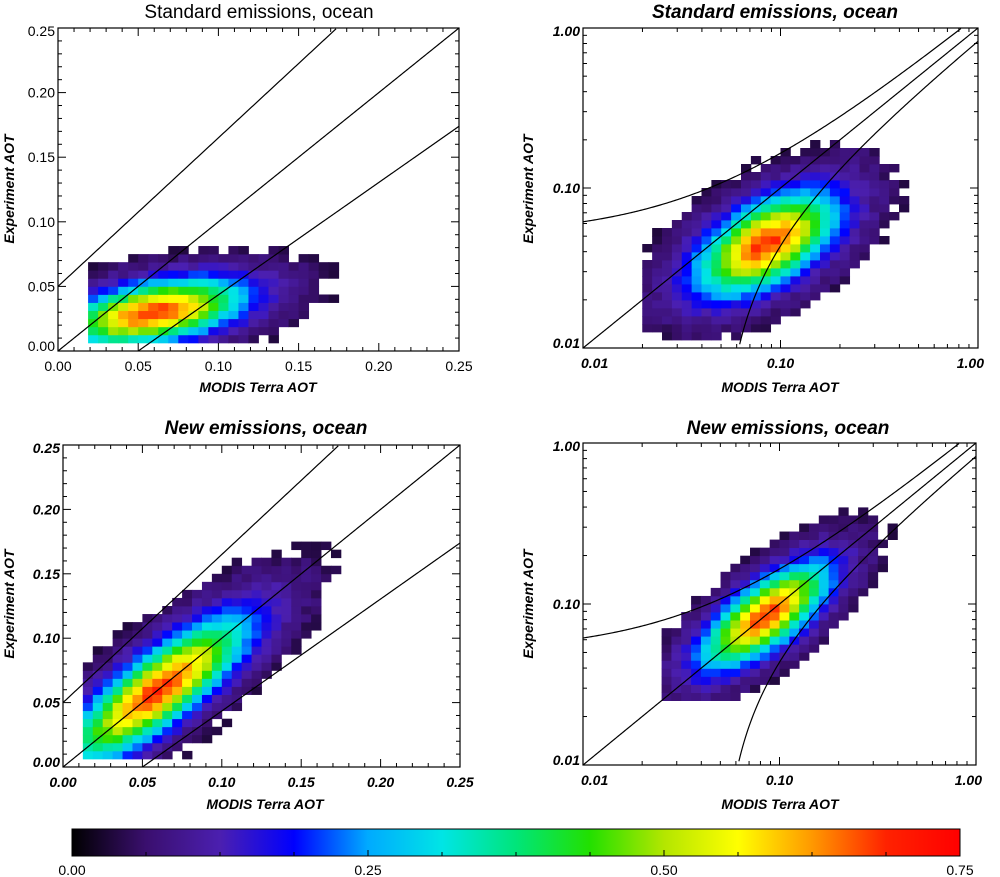  What do you see at coordinates (594, 780) in the screenshot?
I see `x-tick-label: 0.01` at bounding box center [594, 780].